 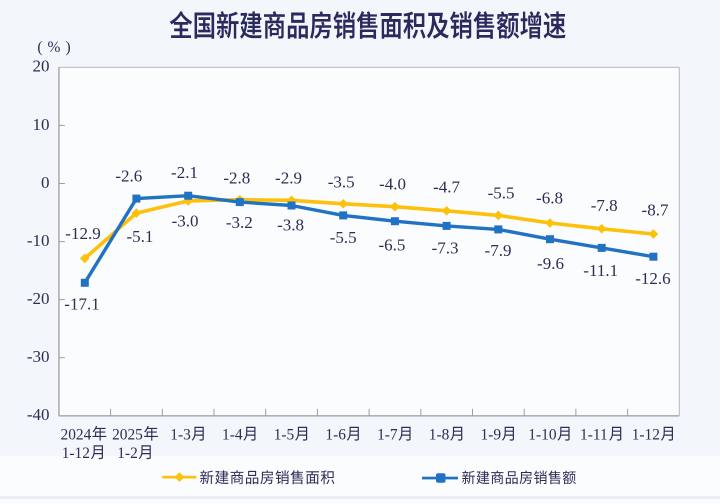 What do you see at coordinates (38, 240) in the screenshot?
I see `svg-text: -10` at bounding box center [38, 240].